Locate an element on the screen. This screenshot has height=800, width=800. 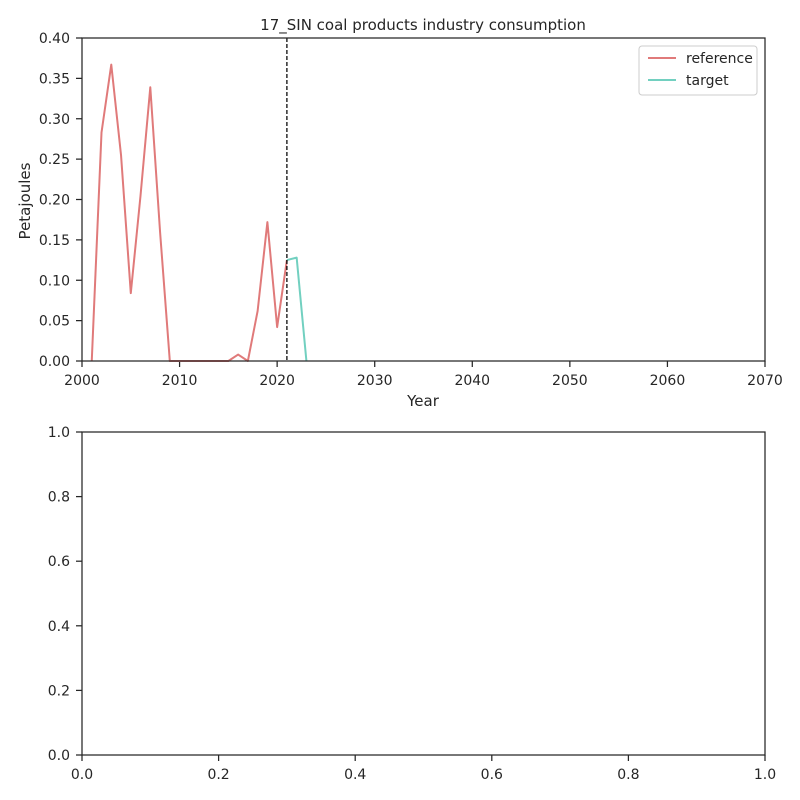
y-tick-label: 0.05 is located at coordinates (54, 322).